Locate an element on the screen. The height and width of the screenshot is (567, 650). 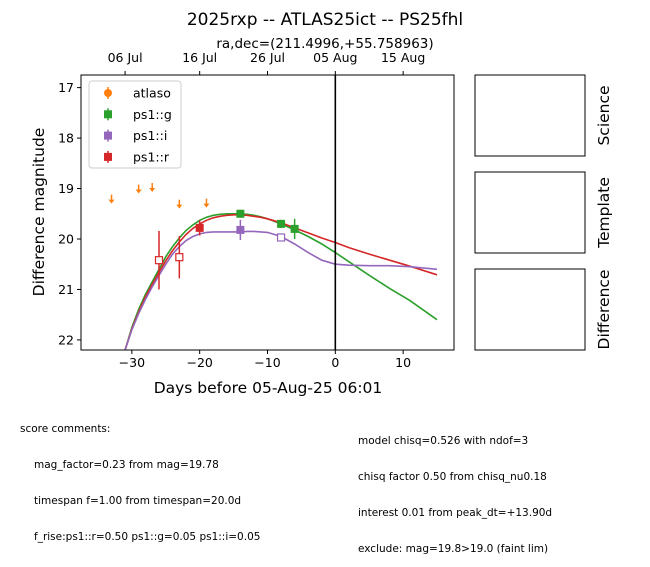
y-tick-label: 21 is located at coordinates (66, 289).